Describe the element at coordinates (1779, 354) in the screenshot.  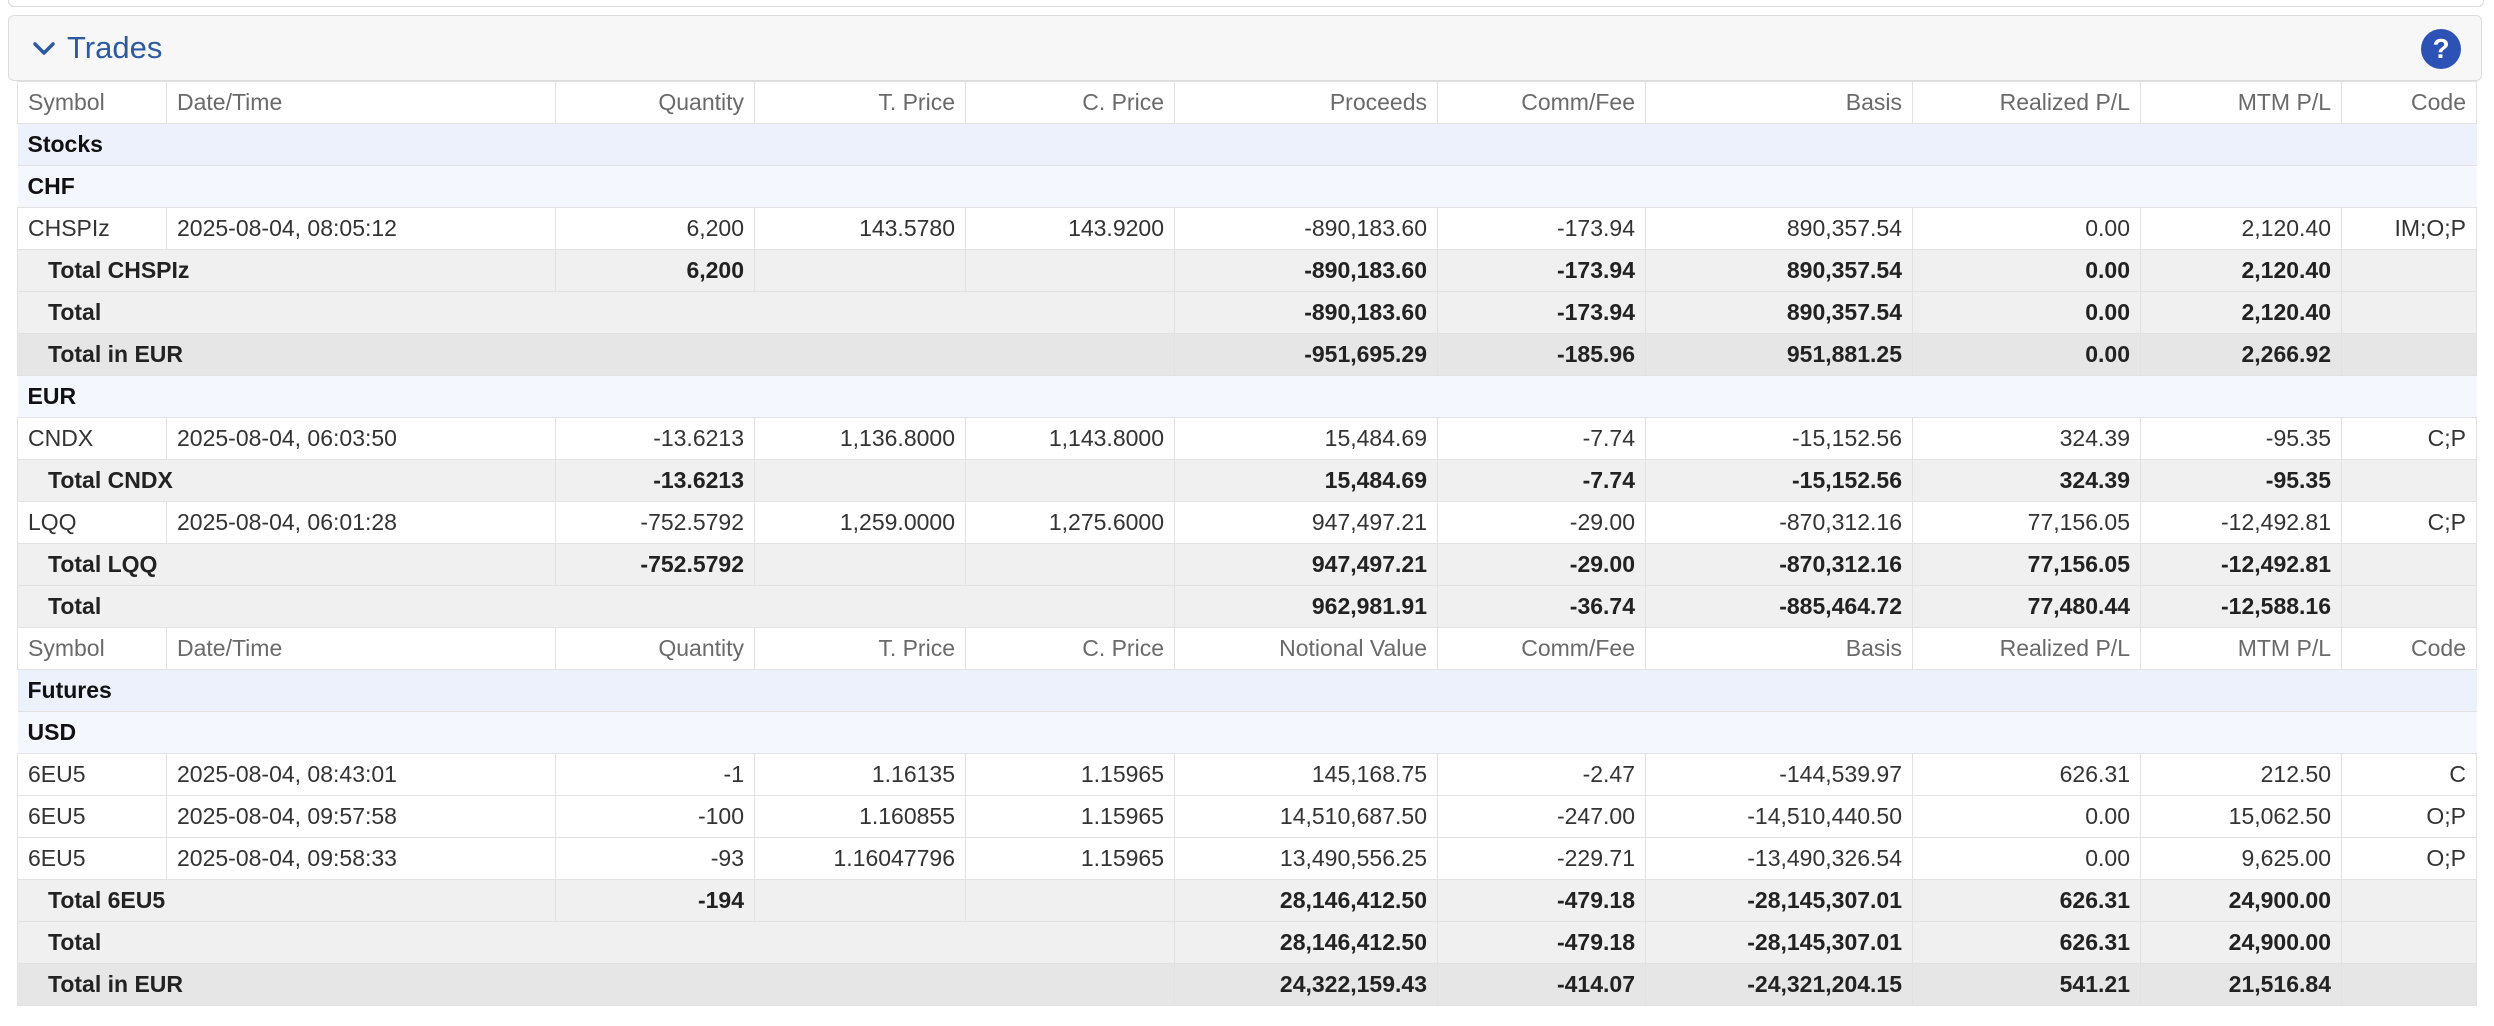
I see `total-basis: 951,881.25` at that location.